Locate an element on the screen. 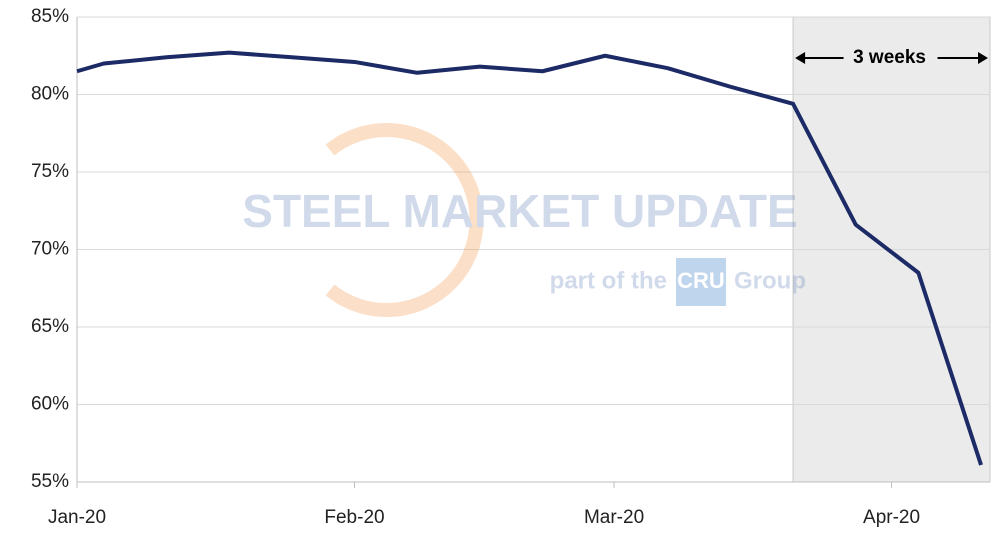 This screenshot has height=535, width=999. y-tick-label: 85% is located at coordinates (50, 16).